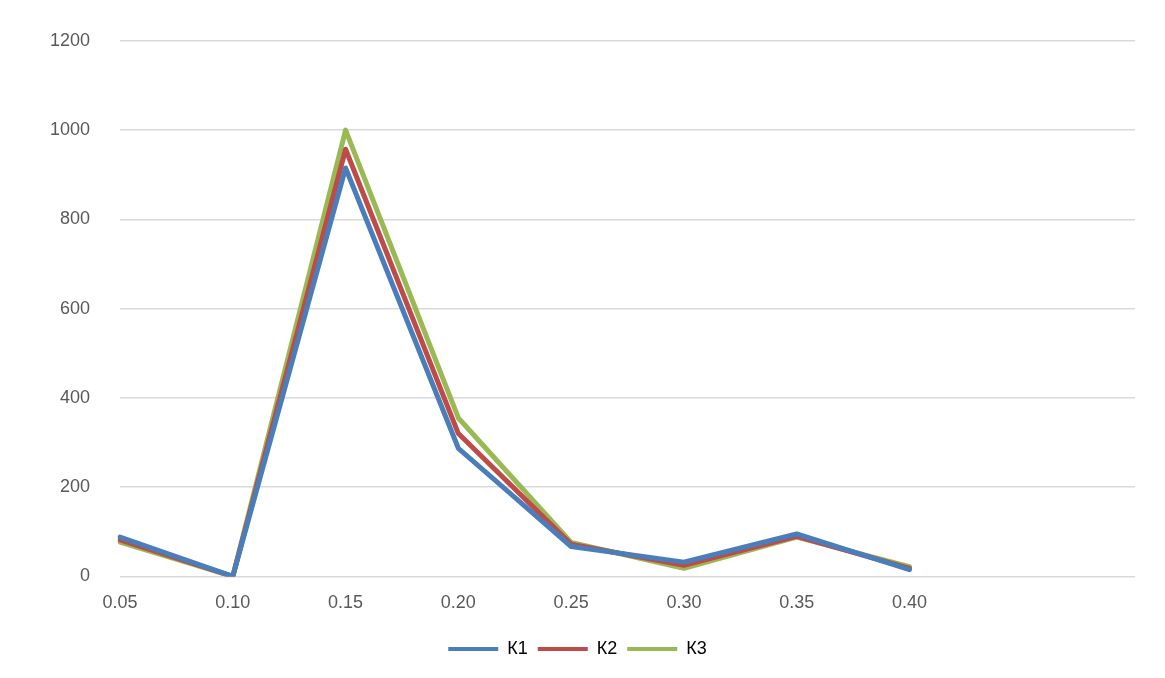  I want to click on x-tick-label: 0.30, so click(684, 602).